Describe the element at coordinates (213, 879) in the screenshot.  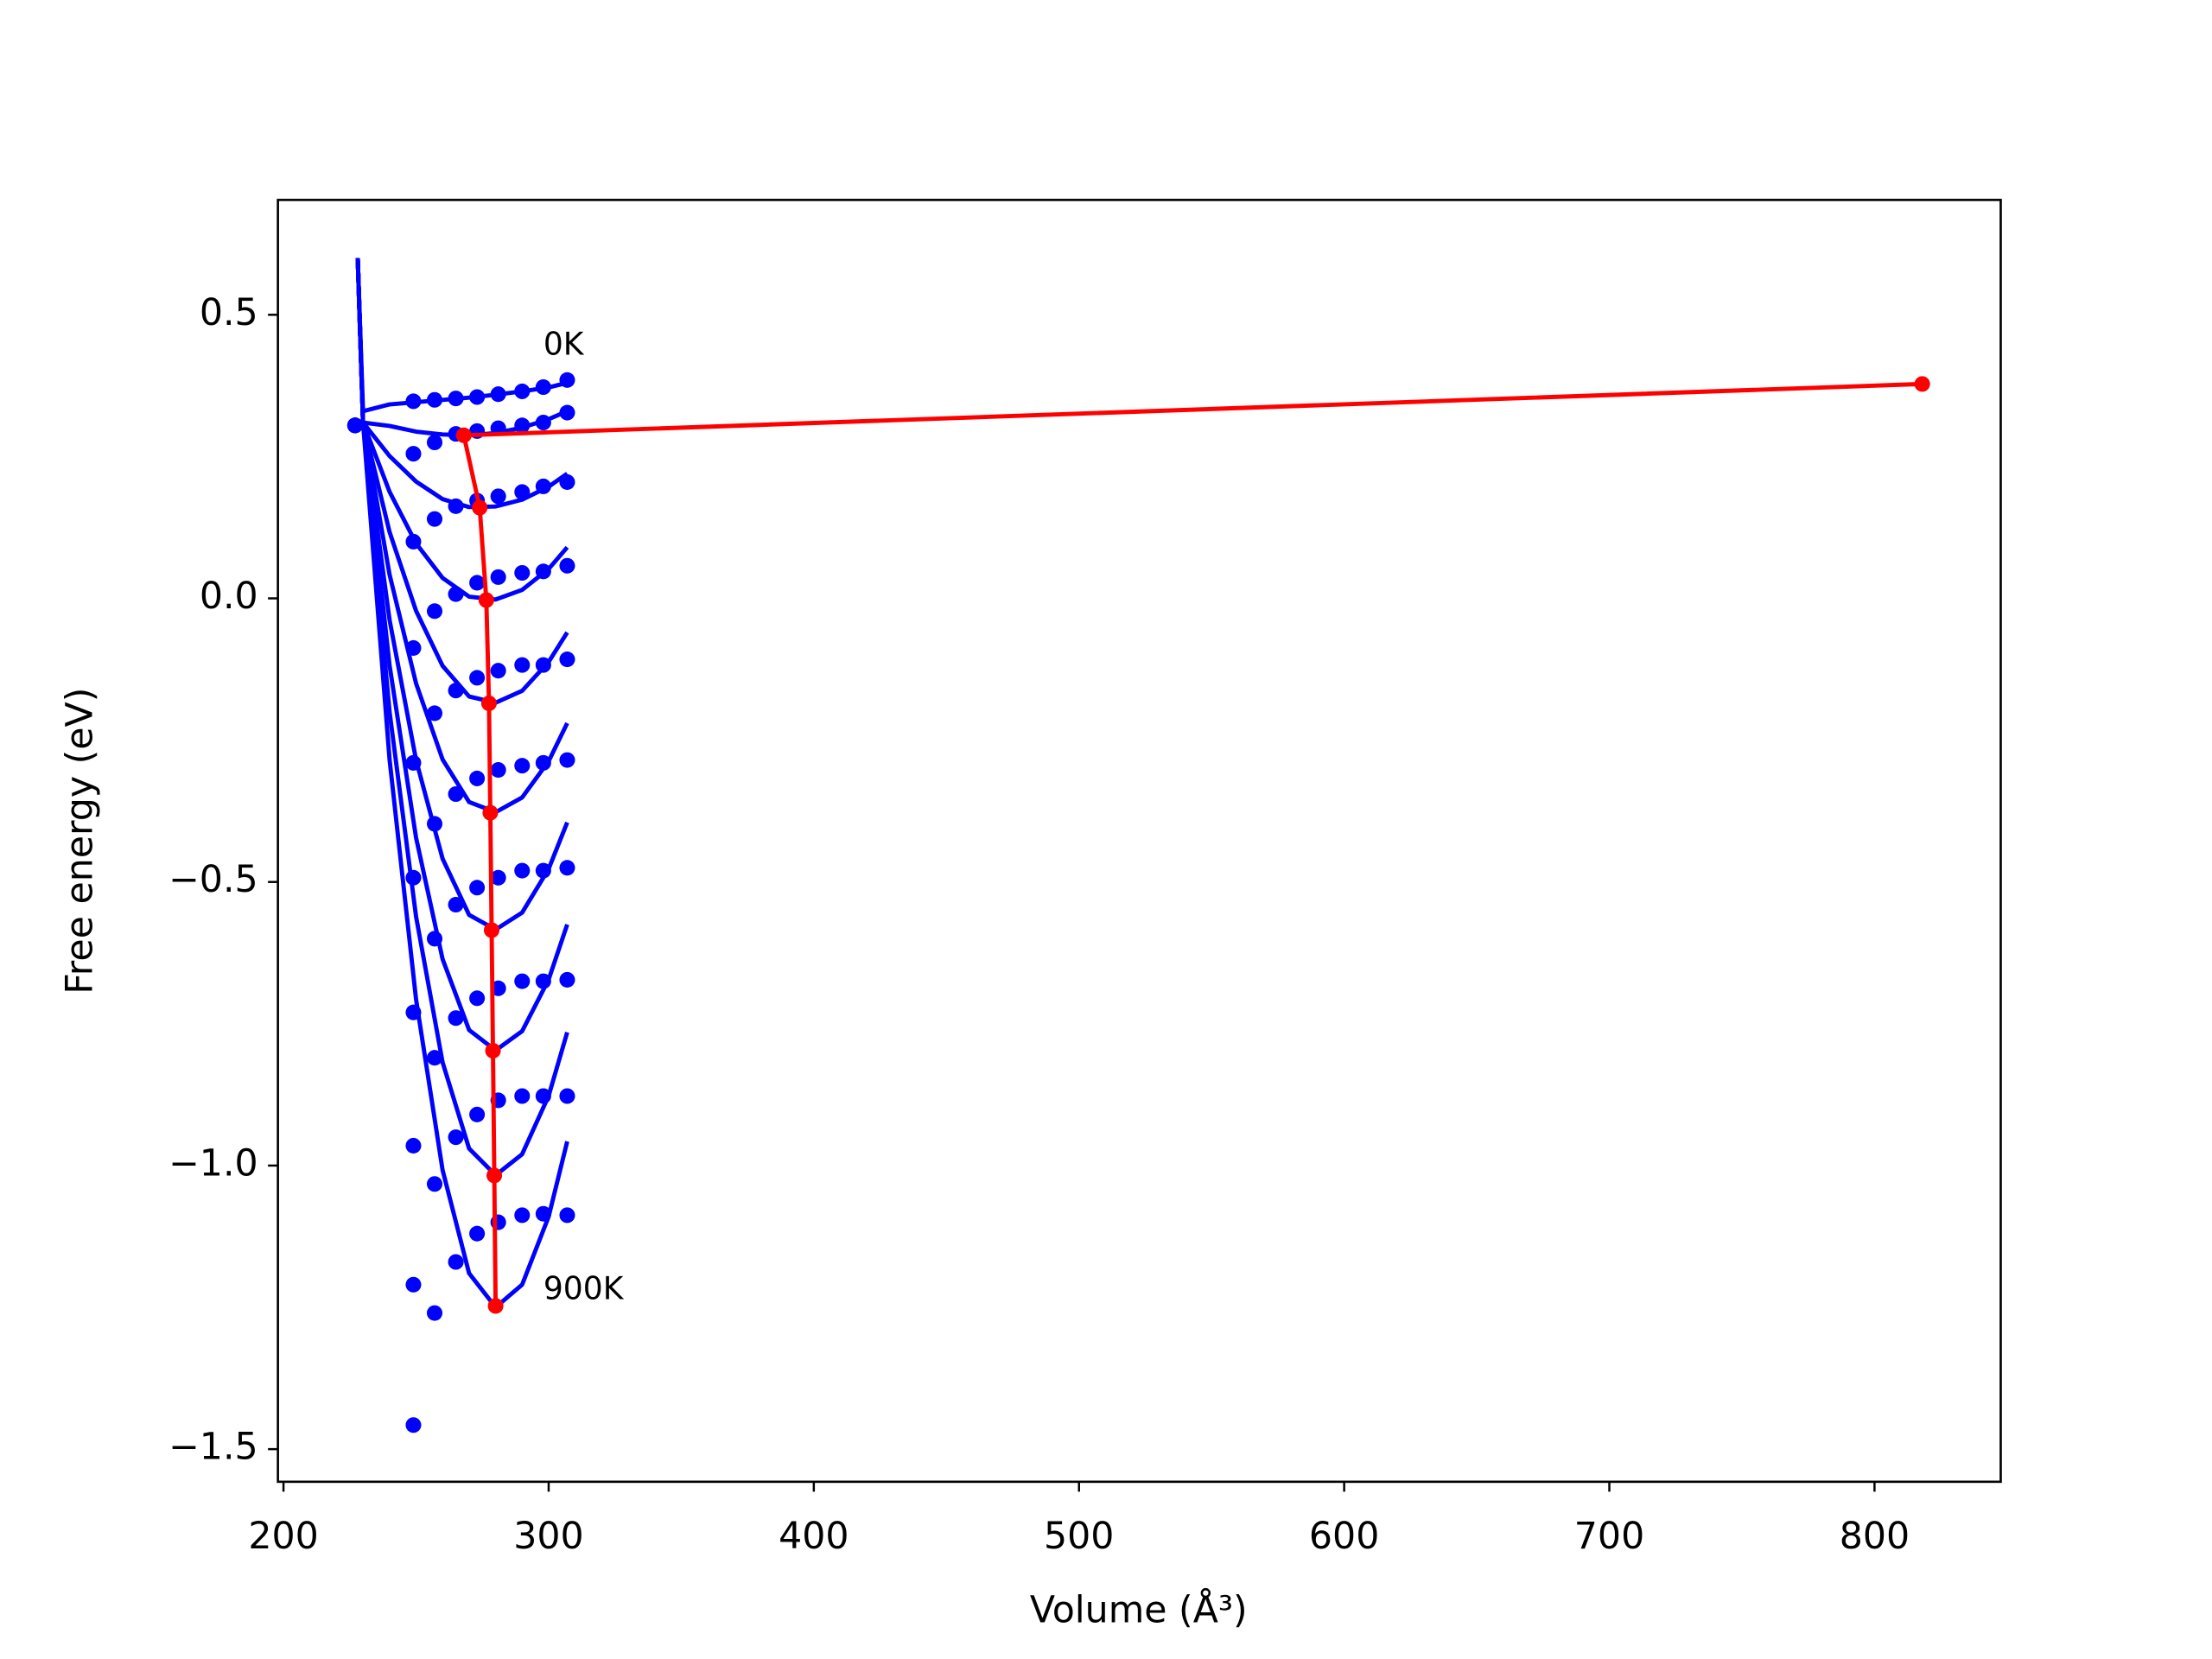
I see `y-tick-label: −0.5` at that location.